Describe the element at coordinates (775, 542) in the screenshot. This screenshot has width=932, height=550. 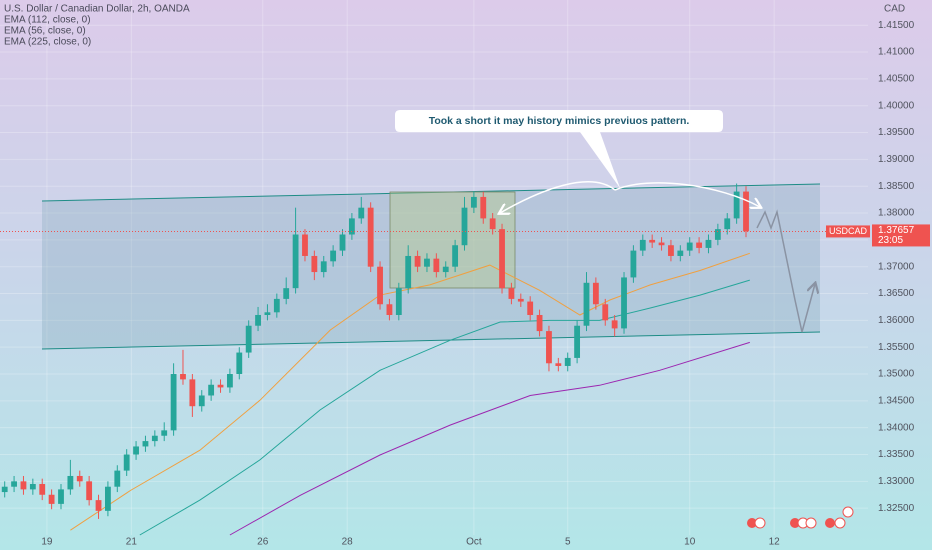
I see `x-tick-label: 12` at that location.